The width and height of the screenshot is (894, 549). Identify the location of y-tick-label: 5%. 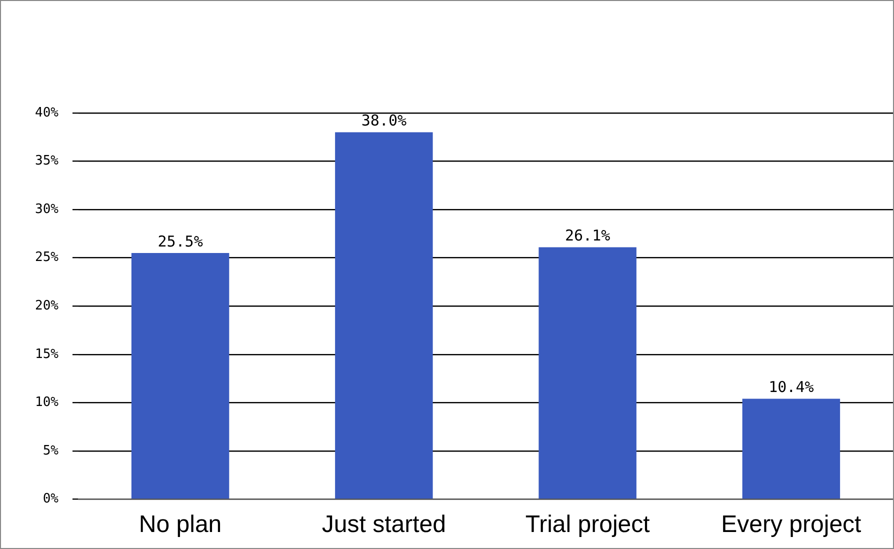
(50, 450).